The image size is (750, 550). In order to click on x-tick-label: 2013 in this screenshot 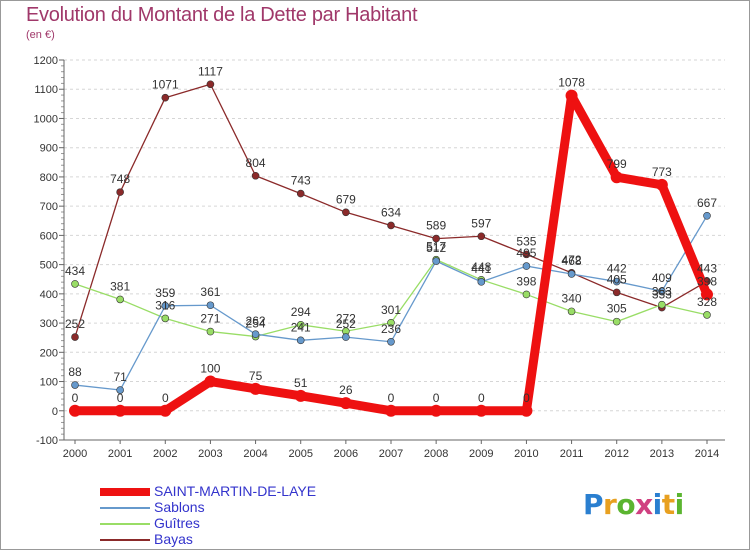, I will do `click(662, 454)`.